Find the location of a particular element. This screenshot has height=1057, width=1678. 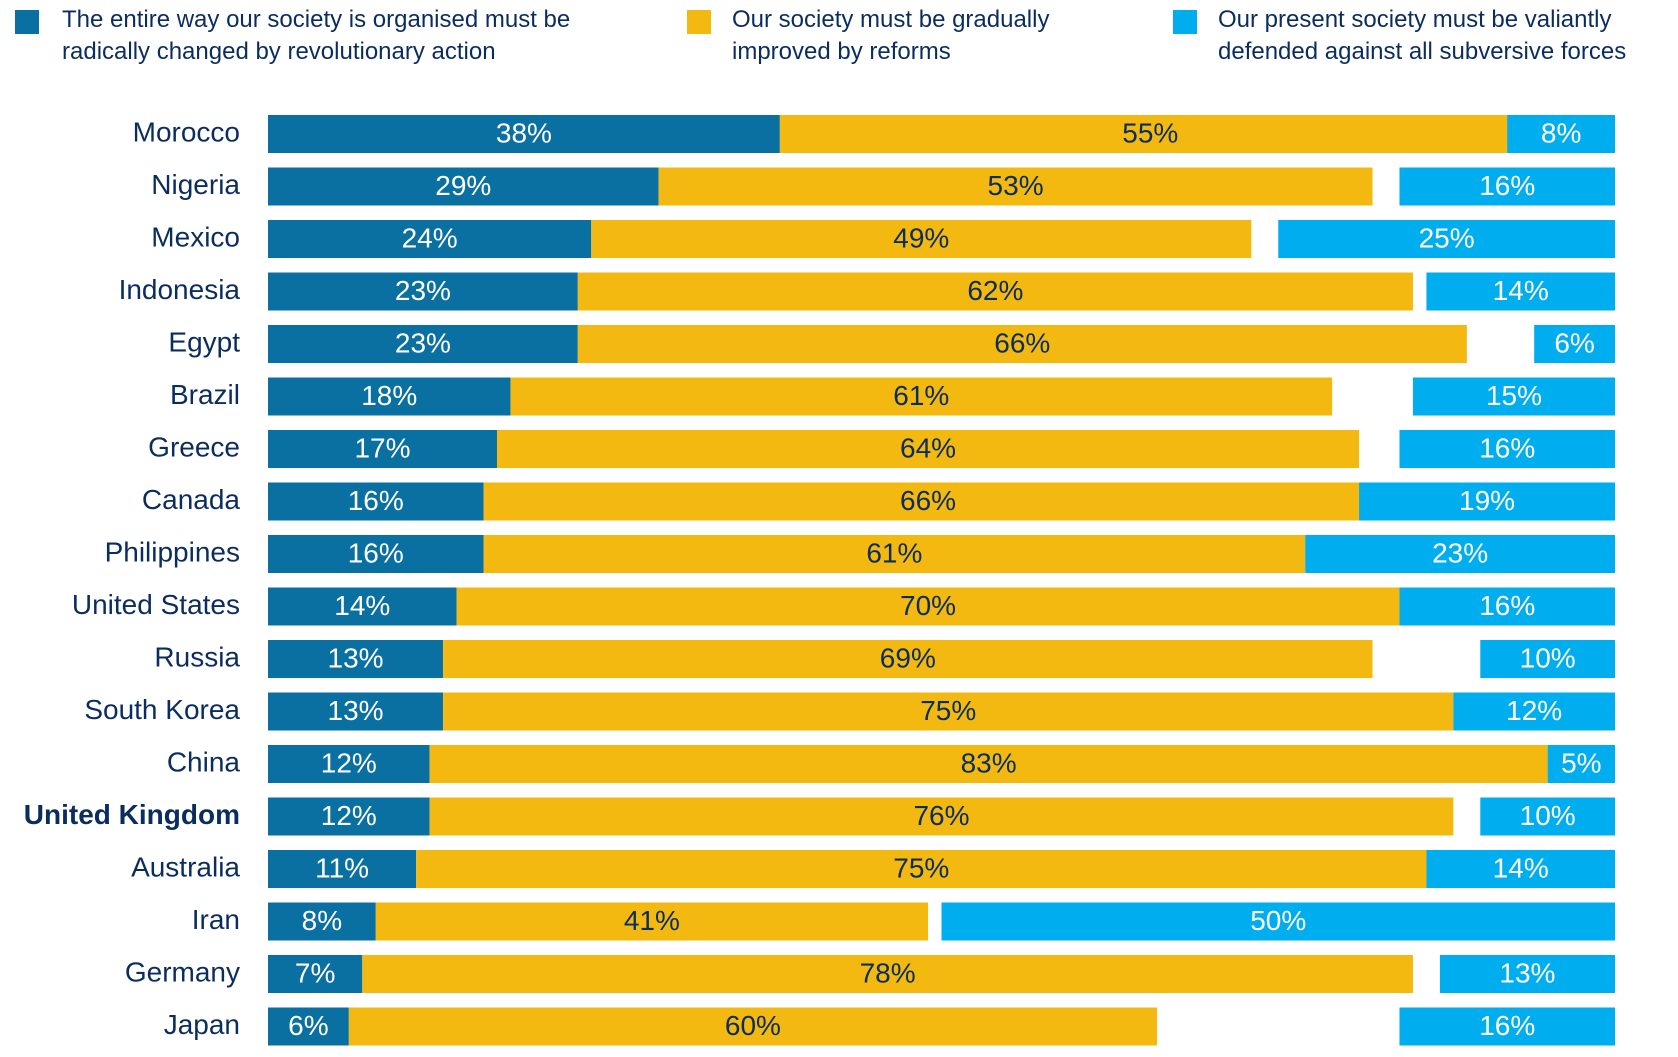

category-label: Nigeria is located at coordinates (195, 184).